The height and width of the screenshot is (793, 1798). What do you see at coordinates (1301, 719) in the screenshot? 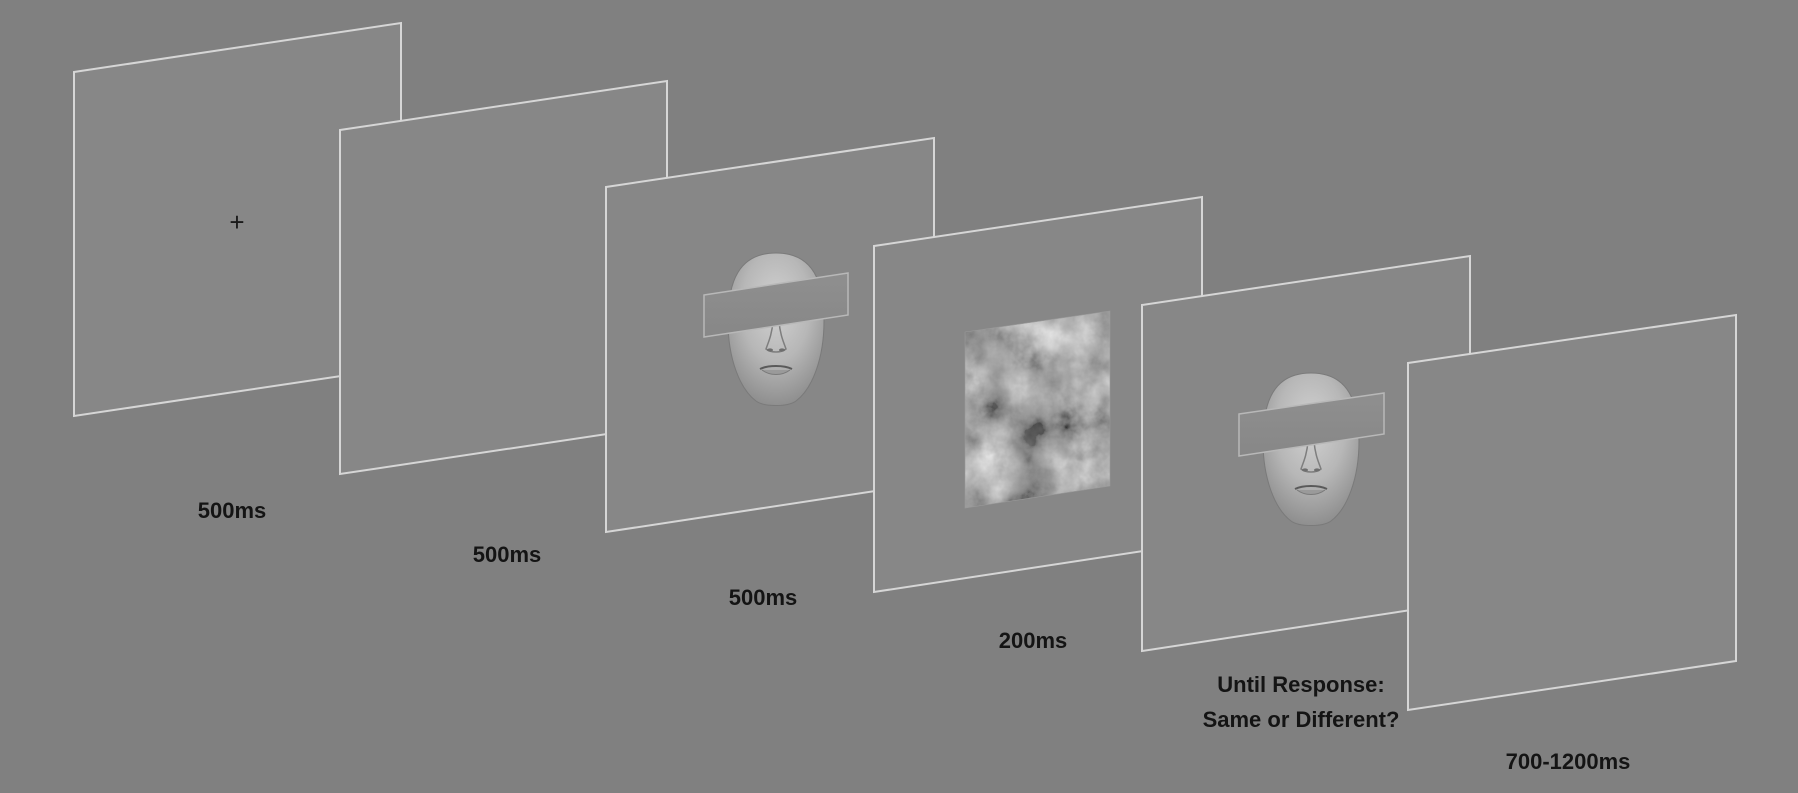
I see `duration-label-test-face-line2: Same or Different?` at bounding box center [1301, 719].